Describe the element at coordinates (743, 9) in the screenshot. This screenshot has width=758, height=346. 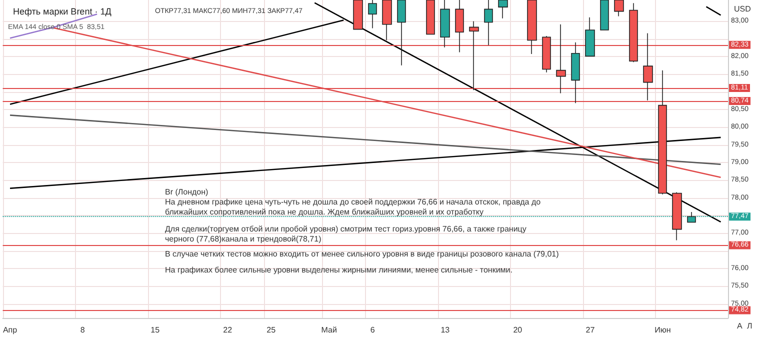
I see `text: USD` at that location.